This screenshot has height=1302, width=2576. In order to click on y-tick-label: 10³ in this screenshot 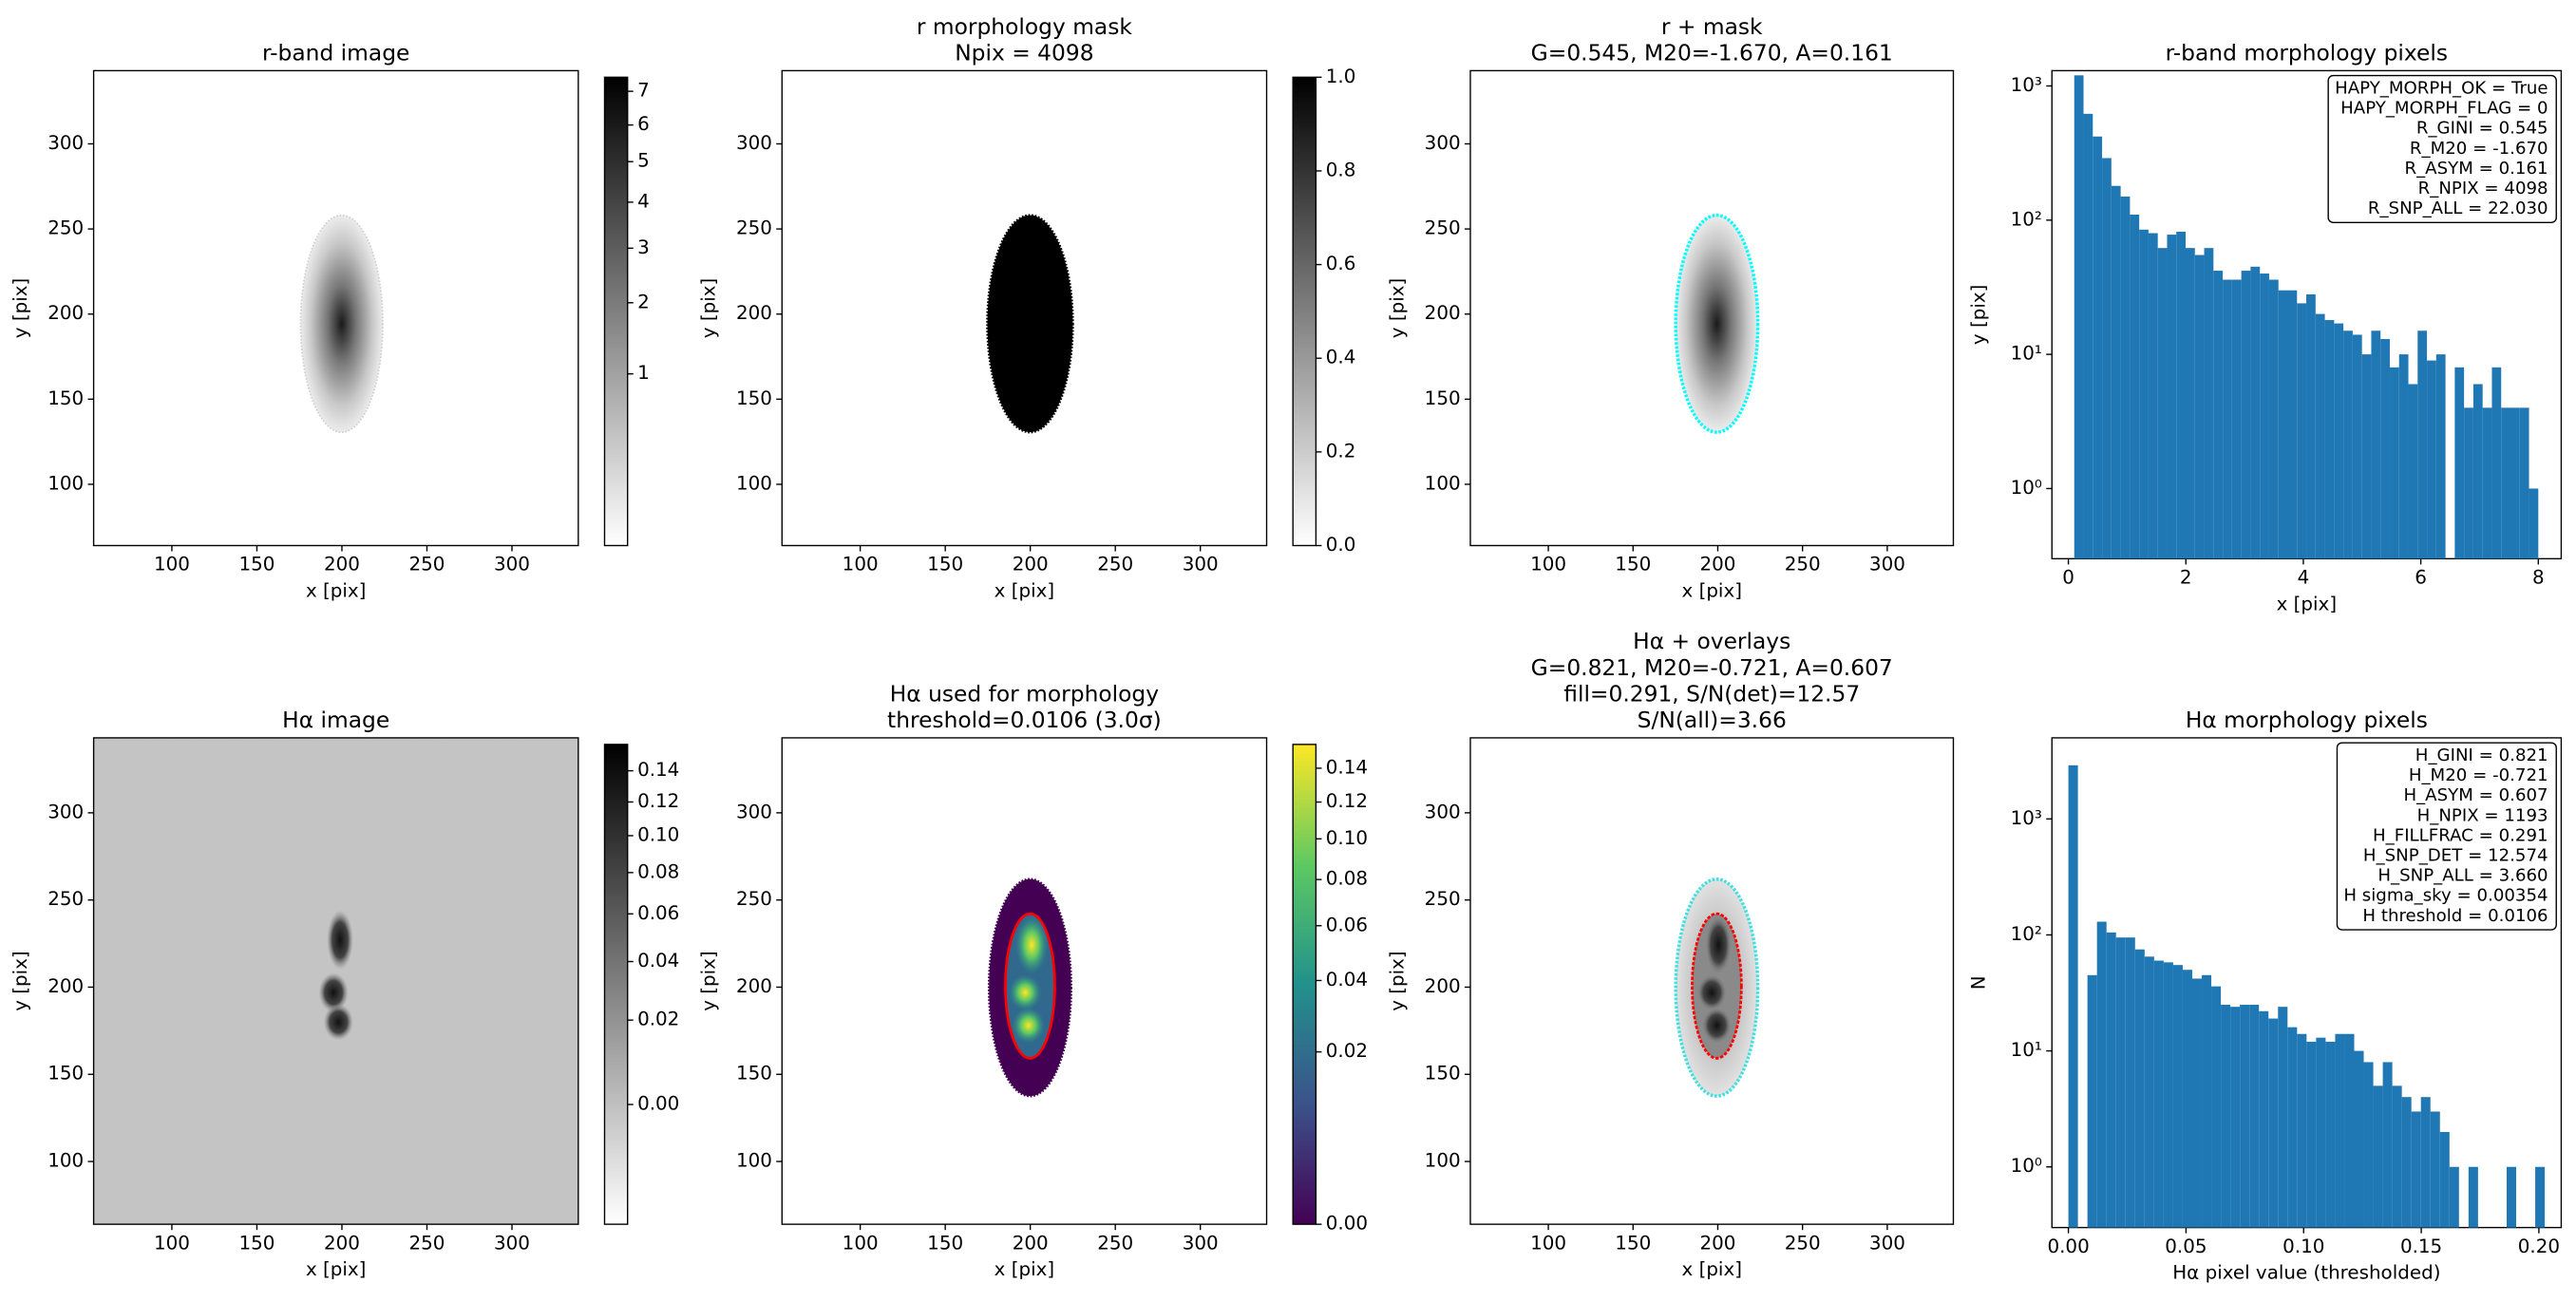, I will do `click(2026, 818)`.